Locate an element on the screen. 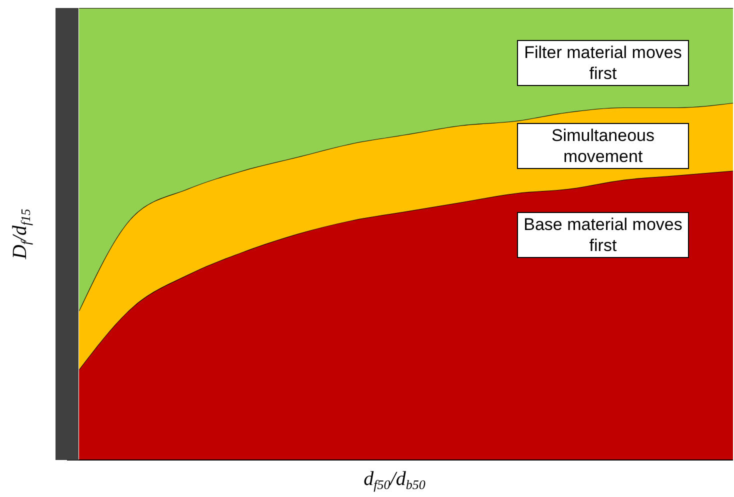  x-axis-title: d$_{f50}$/d$_{b50}$ is located at coordinates (395, 480).